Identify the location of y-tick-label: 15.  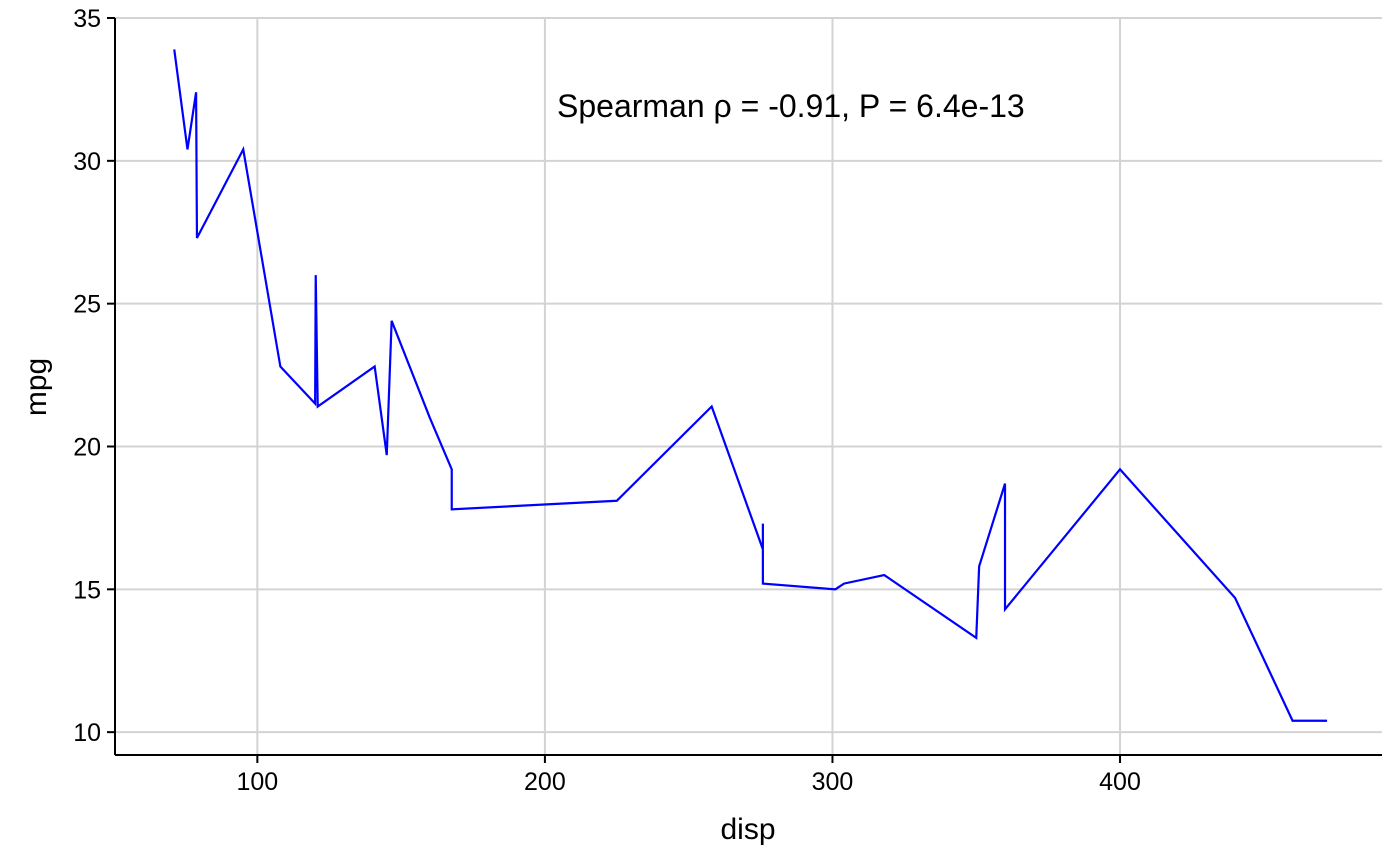
(87, 590).